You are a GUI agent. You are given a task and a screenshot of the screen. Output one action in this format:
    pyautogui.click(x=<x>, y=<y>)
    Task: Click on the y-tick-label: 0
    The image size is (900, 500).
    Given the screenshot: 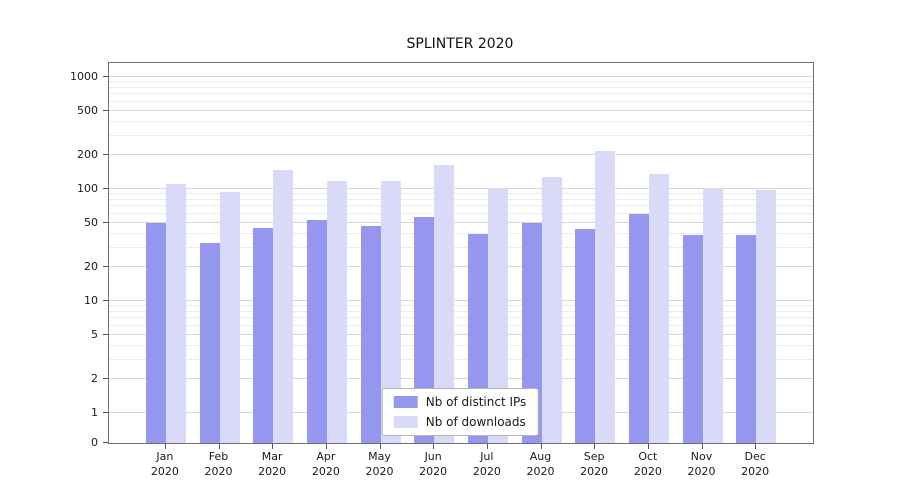 What is the action you would take?
    pyautogui.click(x=94, y=442)
    